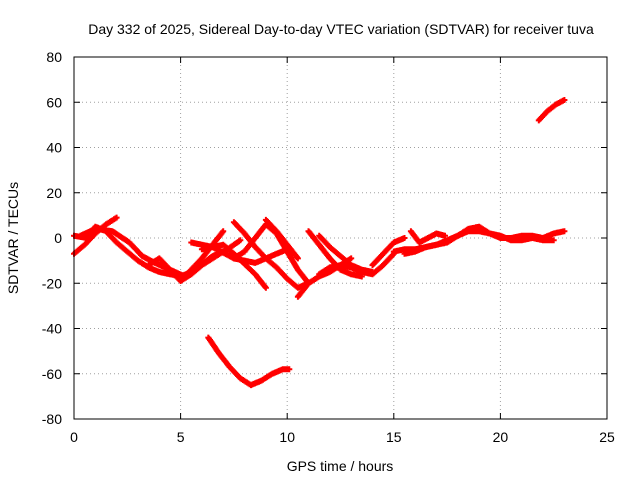 The height and width of the screenshot is (480, 640). Describe the element at coordinates (501, 437) in the screenshot. I see `x-tick-label: 20` at that location.